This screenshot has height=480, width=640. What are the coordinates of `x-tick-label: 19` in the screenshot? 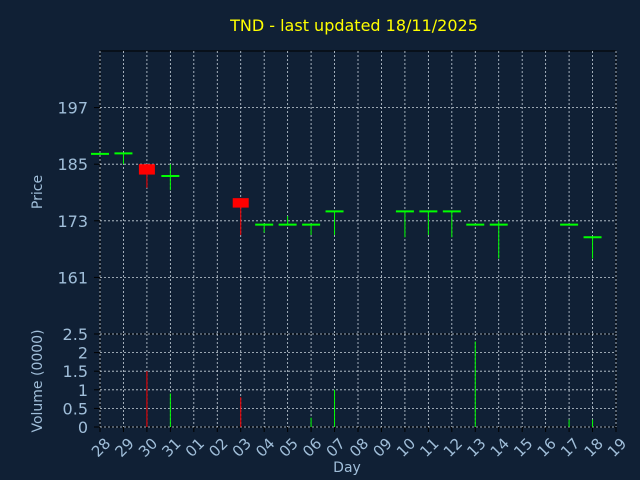 It's located at (617, 448).